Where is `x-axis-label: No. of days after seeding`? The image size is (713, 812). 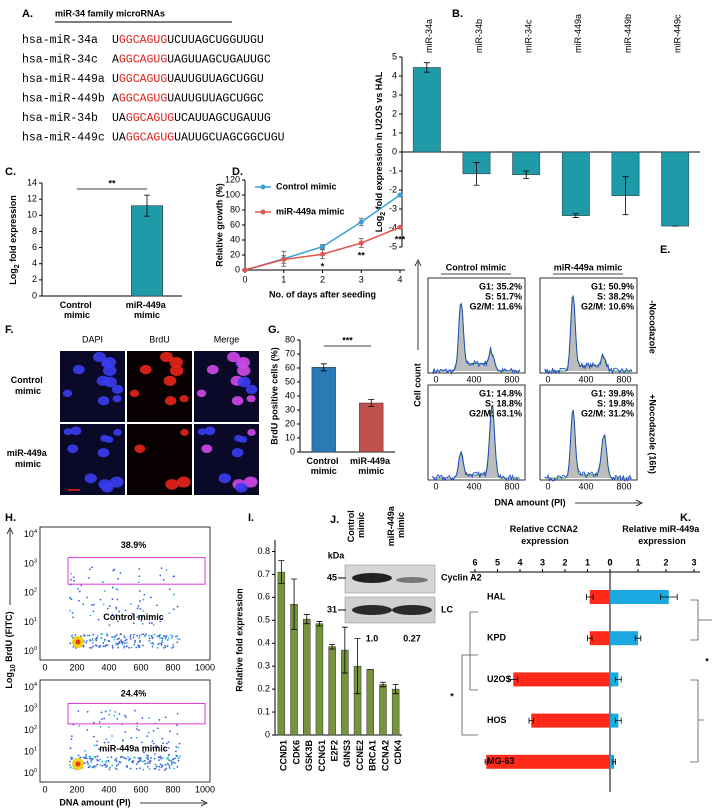 x-axis-label: No. of days after seeding is located at coordinates (322, 294).